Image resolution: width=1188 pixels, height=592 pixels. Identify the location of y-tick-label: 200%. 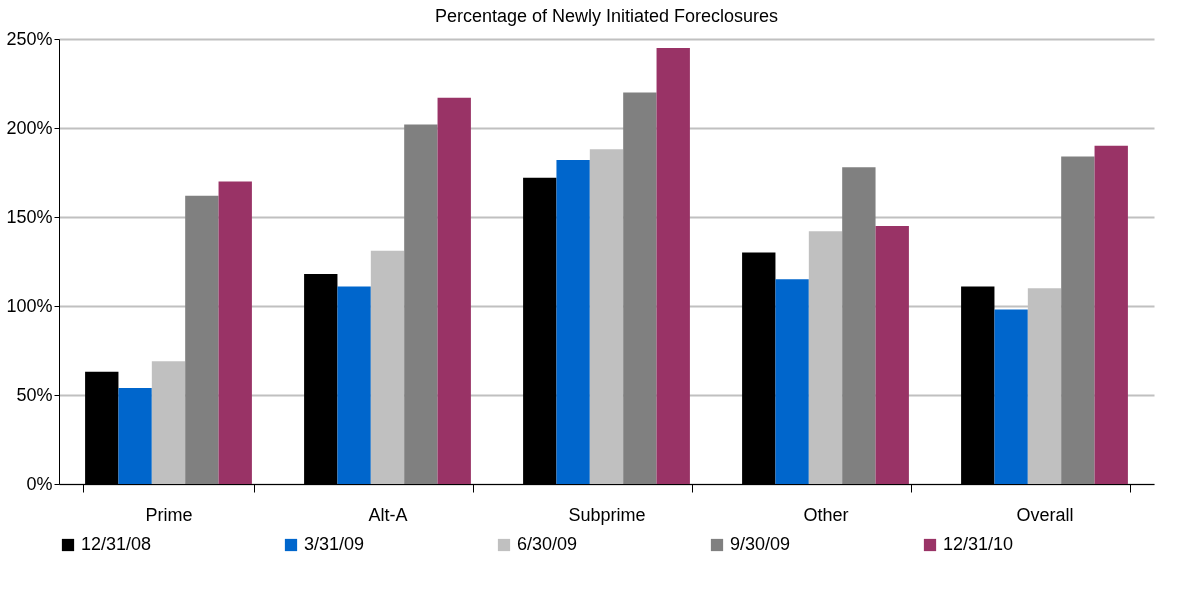
(29, 127).